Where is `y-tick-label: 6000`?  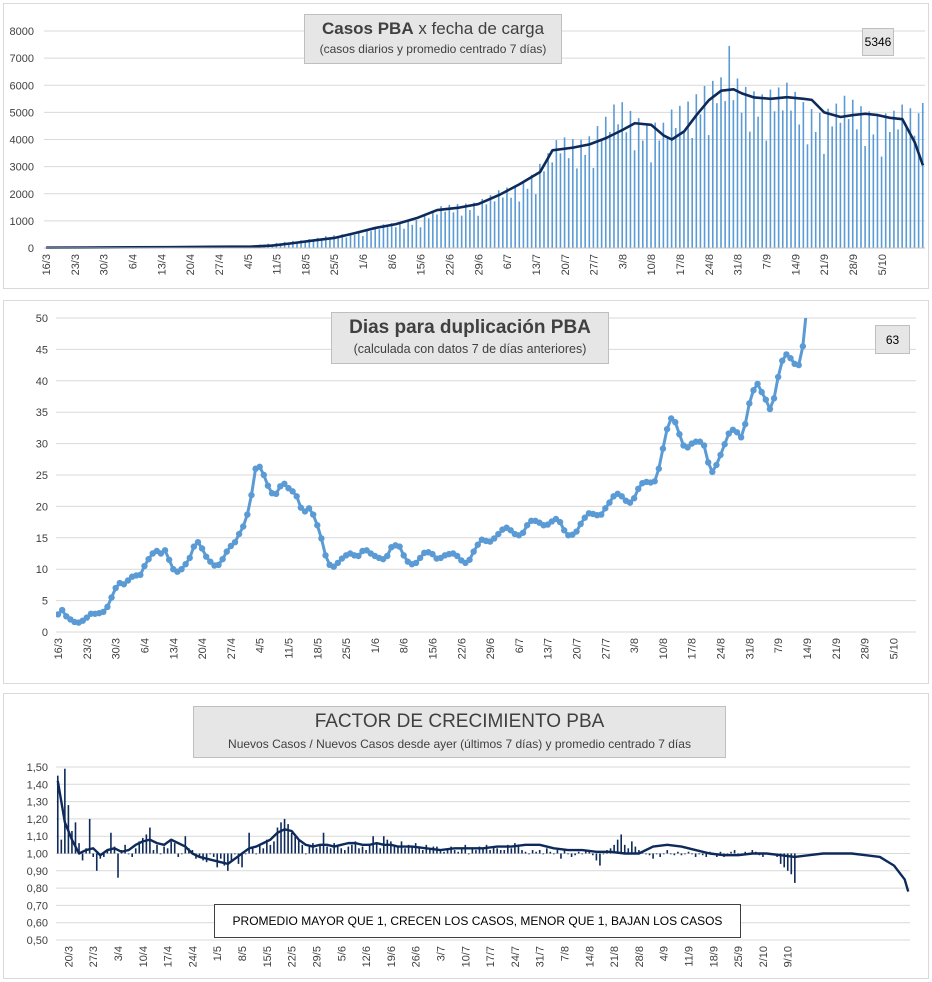
y-tick-label: 6000 is located at coordinates (22, 86).